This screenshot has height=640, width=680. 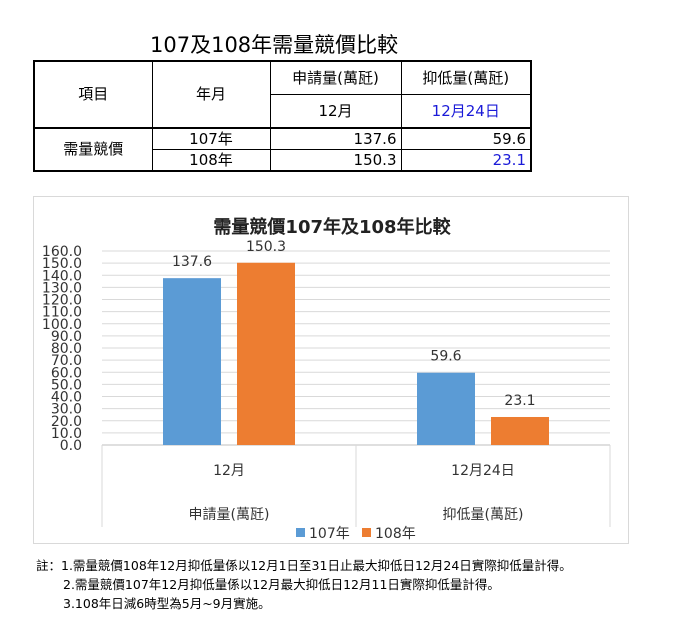 I want to click on footnote-2: 2.需量競價107年12月抑低量係以12月最大抑低日12月11日實際抑低量計得。, so click(x=281, y=584).